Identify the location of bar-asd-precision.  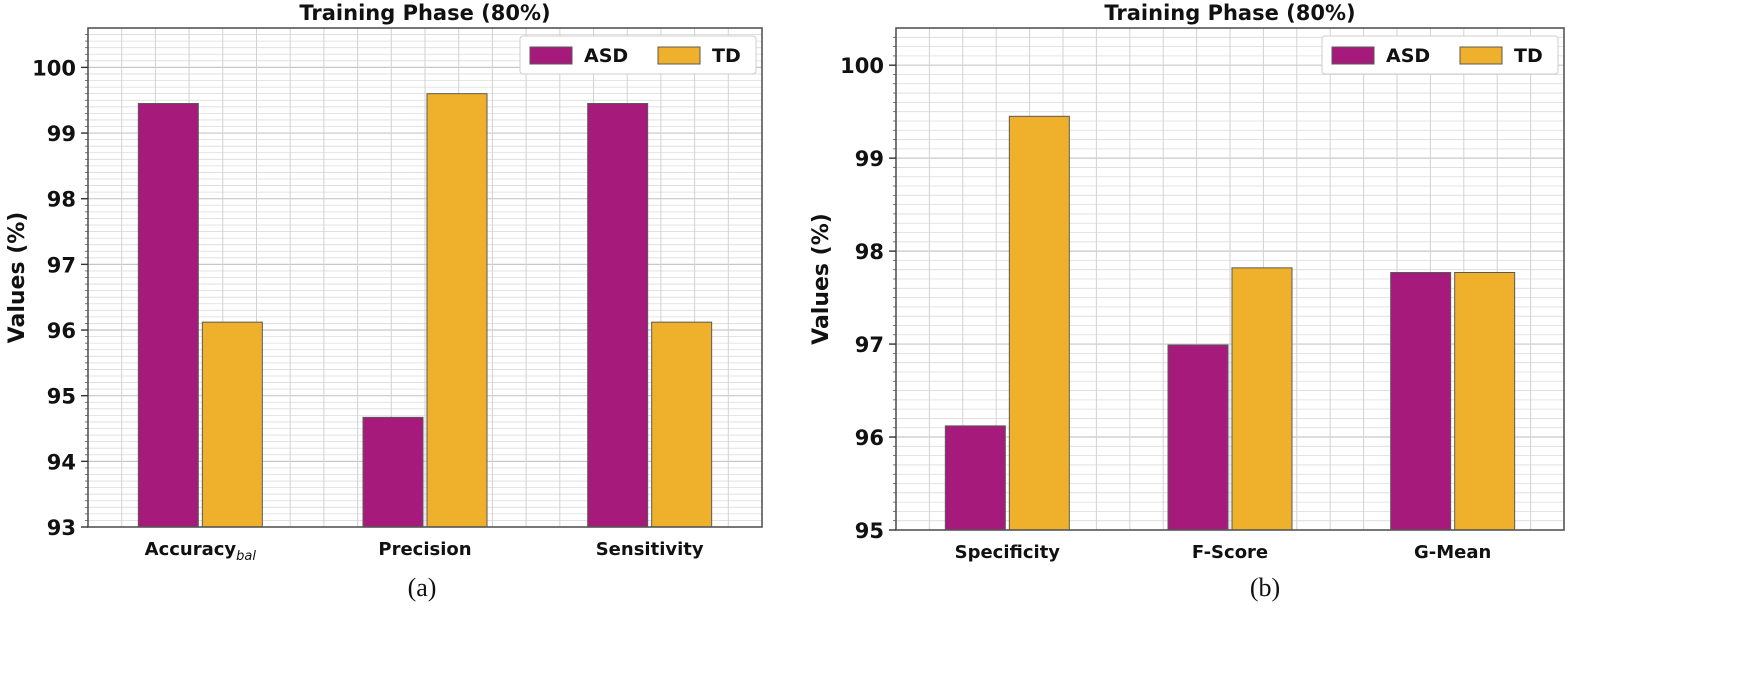
(393, 472).